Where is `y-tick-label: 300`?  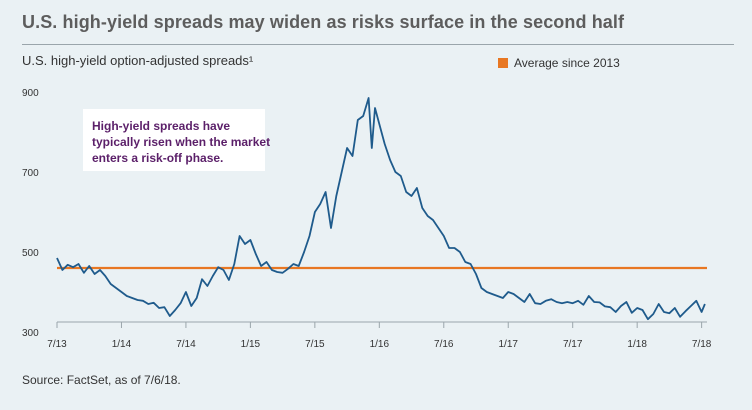 y-tick-label: 300 is located at coordinates (30, 333).